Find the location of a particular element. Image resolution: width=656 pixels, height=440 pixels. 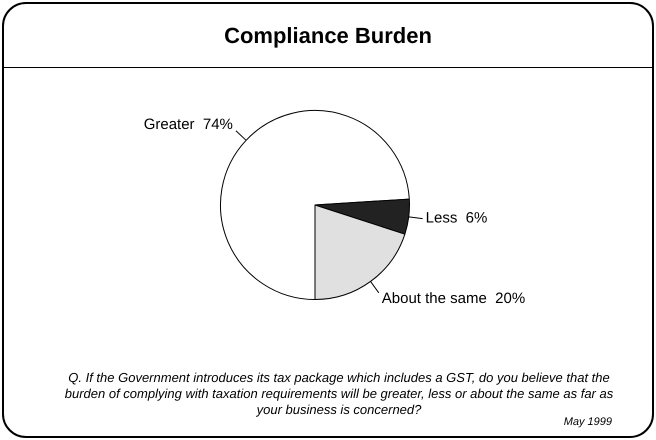

text: Q. If the Government introduces its tax package which includes a GST, do you believe that the burden of complying with taxation requirements will be greater, less or about the same as far as your business is concerned? is located at coordinates (339, 393).